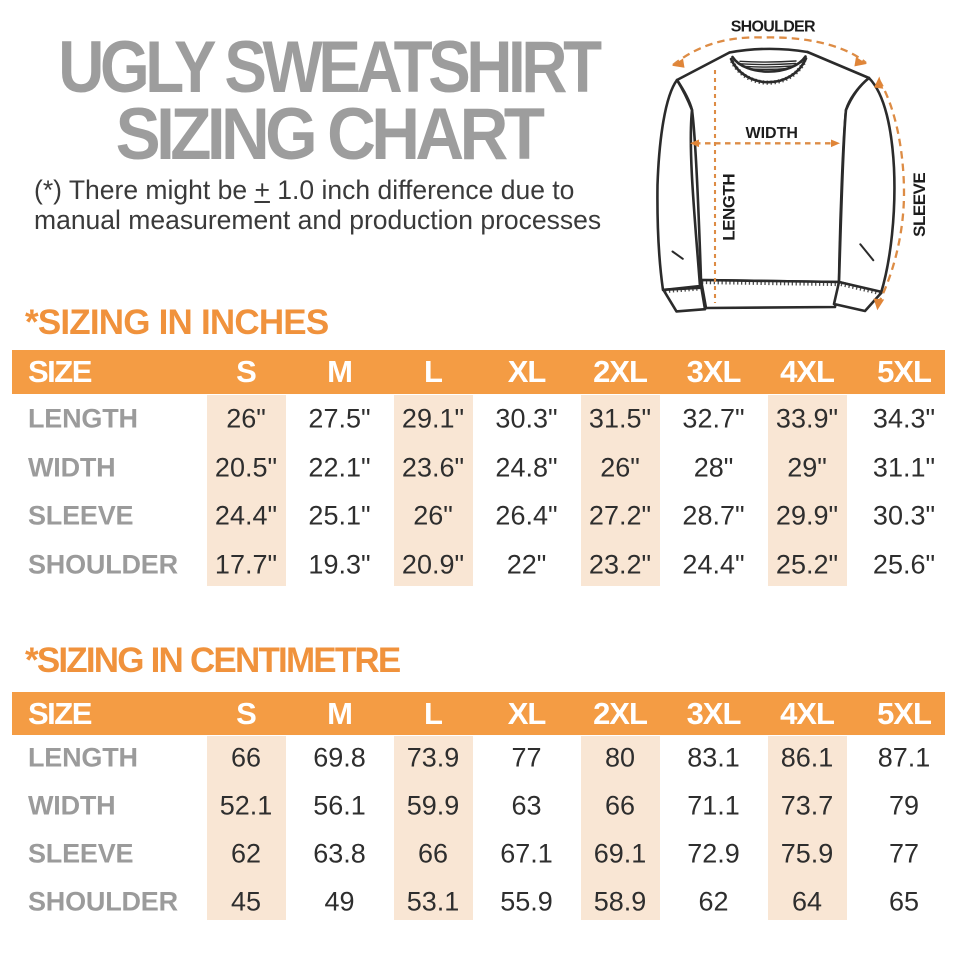  Describe the element at coordinates (773, 27) in the screenshot. I see `svg-text: SHOULDER` at that location.